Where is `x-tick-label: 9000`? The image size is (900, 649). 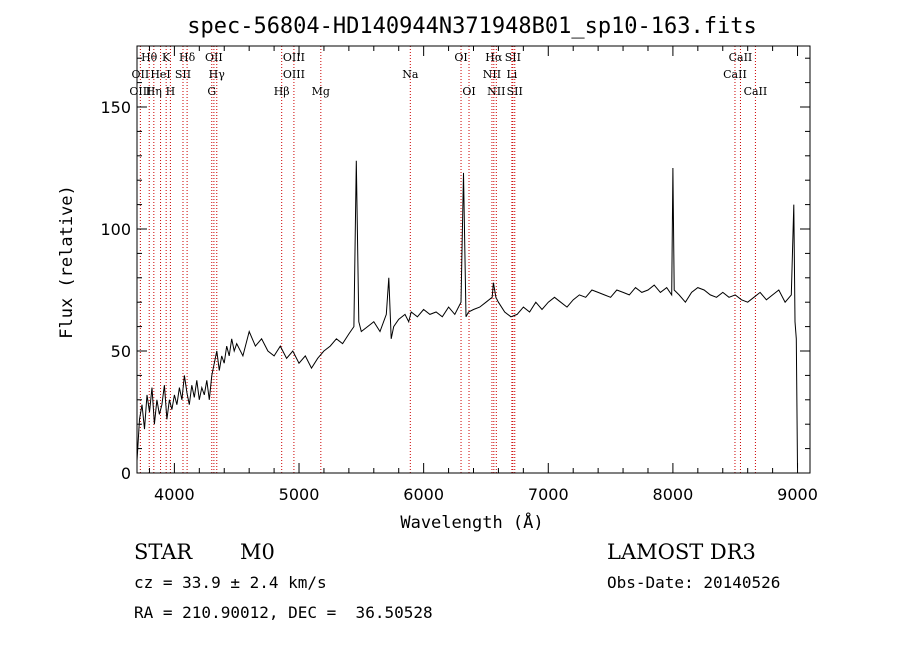
x-tick-label: 9000 is located at coordinates (797, 494).